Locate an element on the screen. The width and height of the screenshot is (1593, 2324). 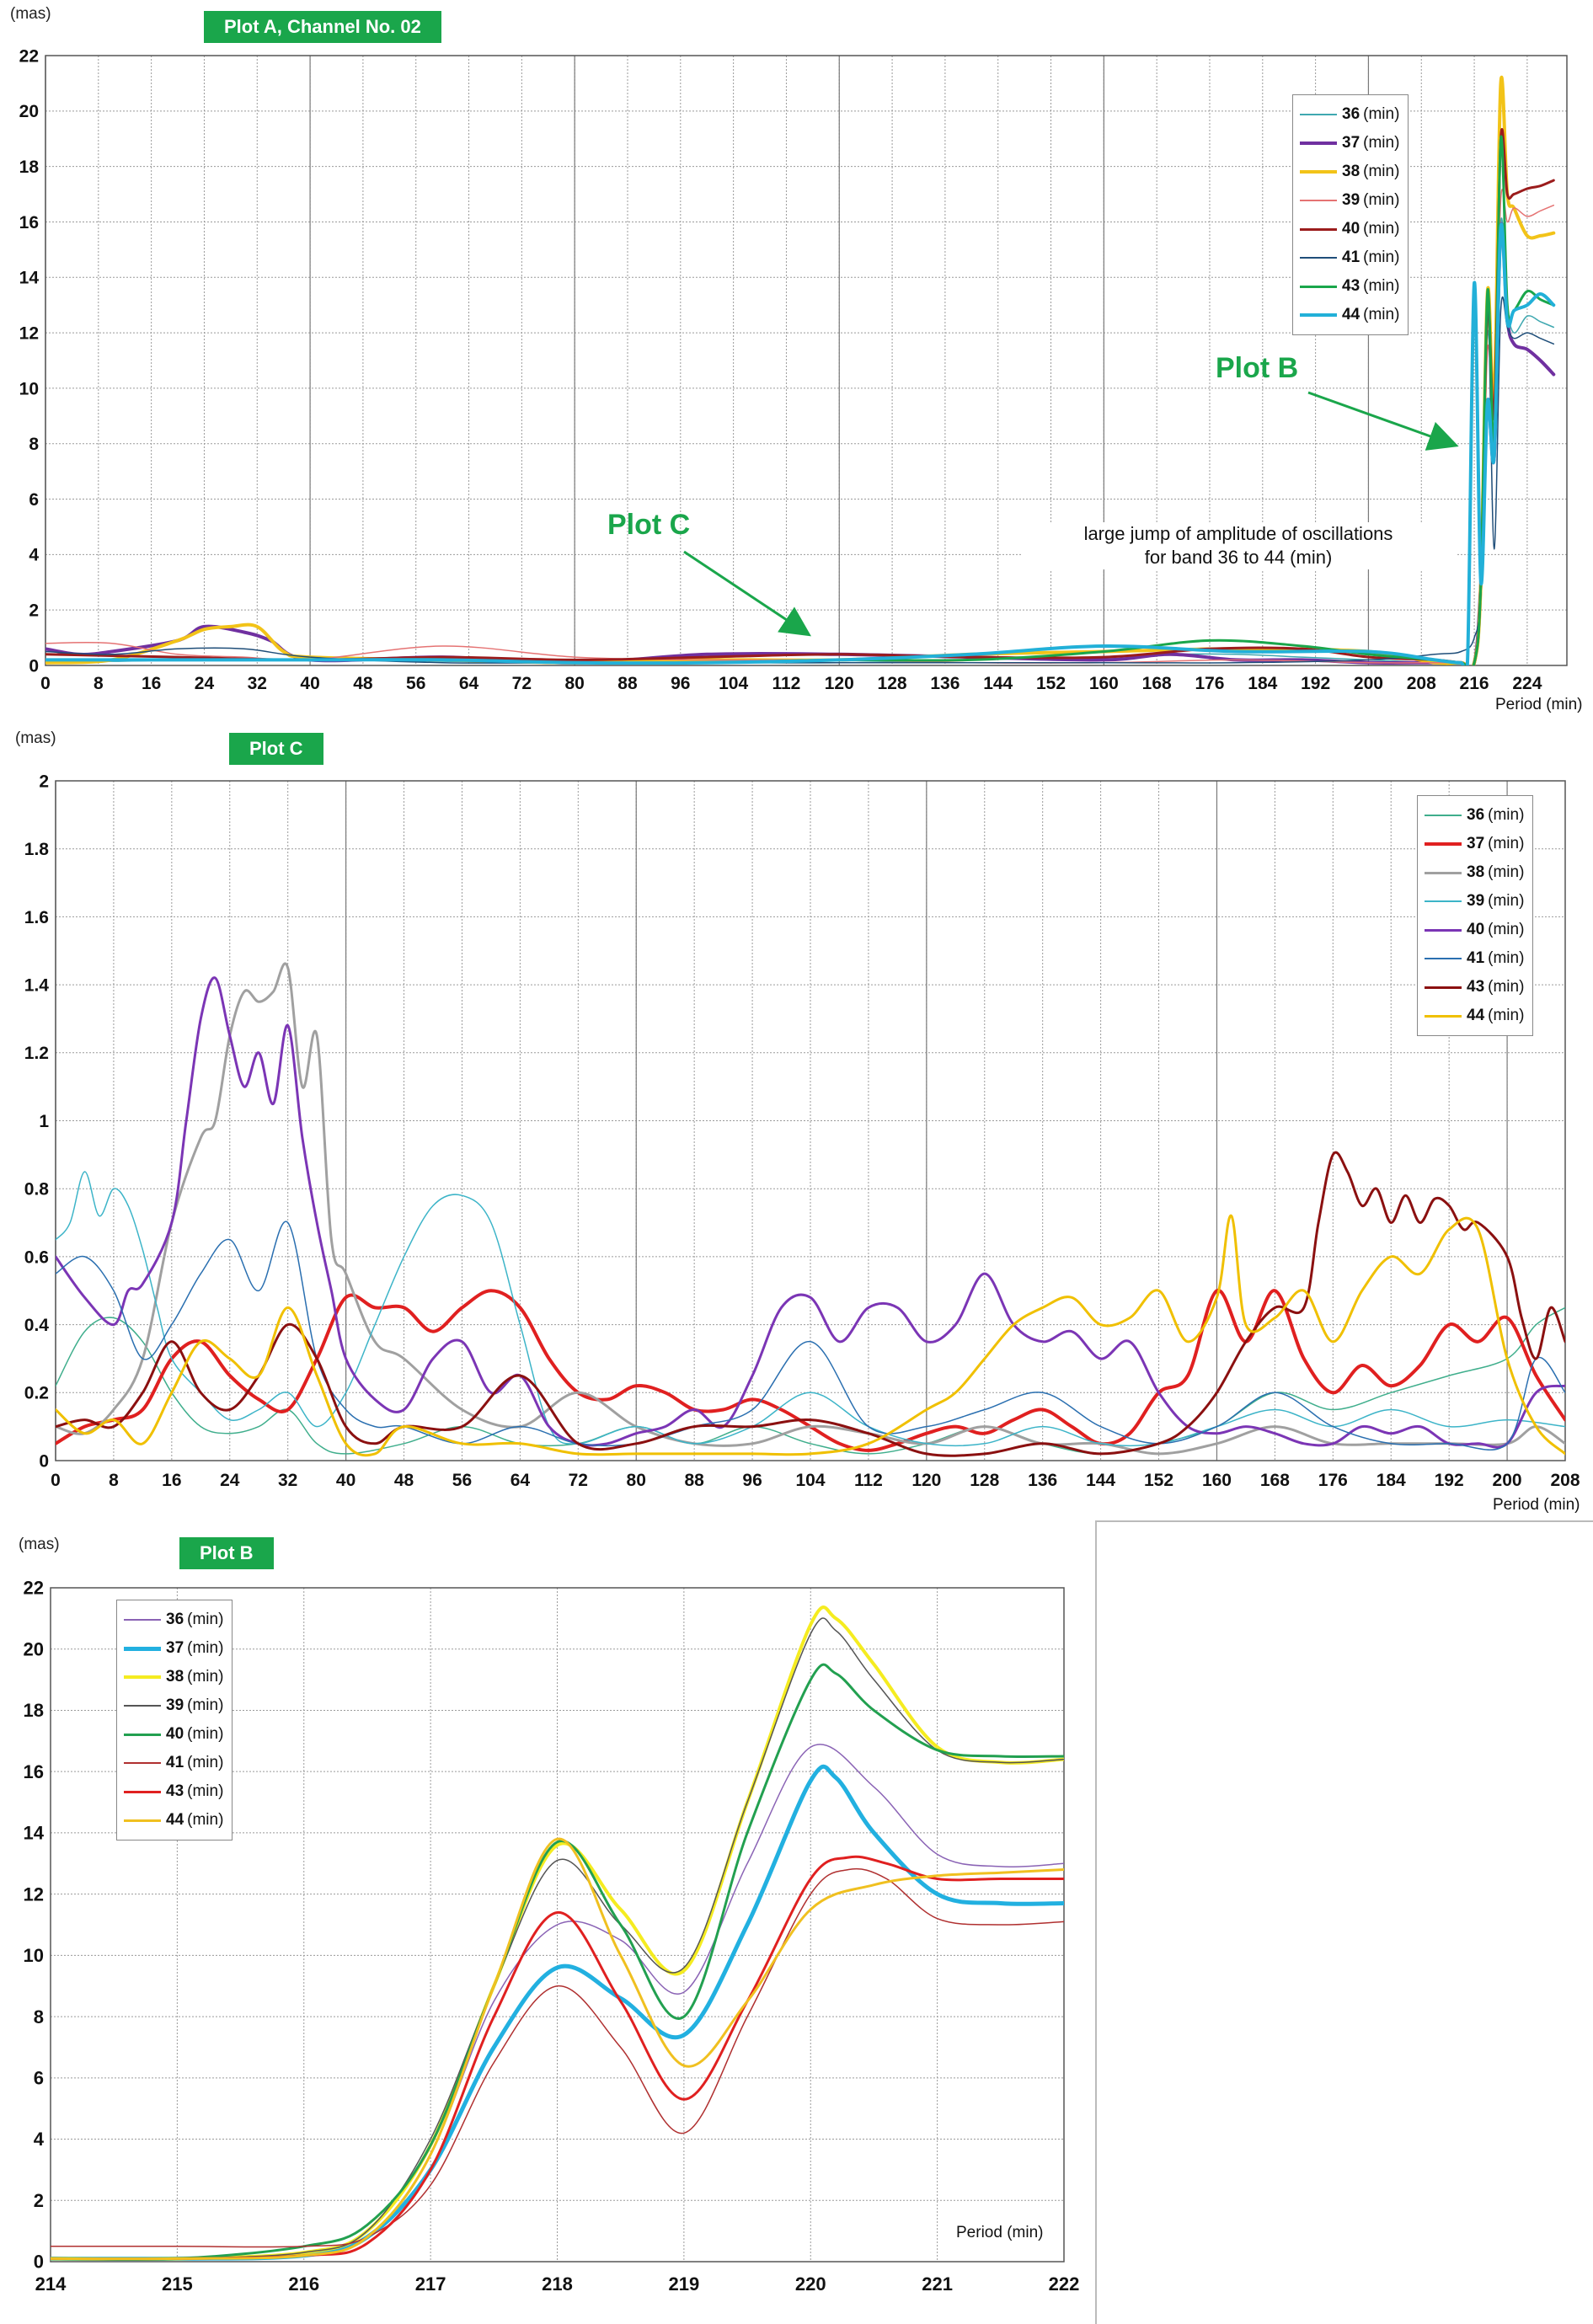
x-tick-label: 24 is located at coordinates (205, 683).